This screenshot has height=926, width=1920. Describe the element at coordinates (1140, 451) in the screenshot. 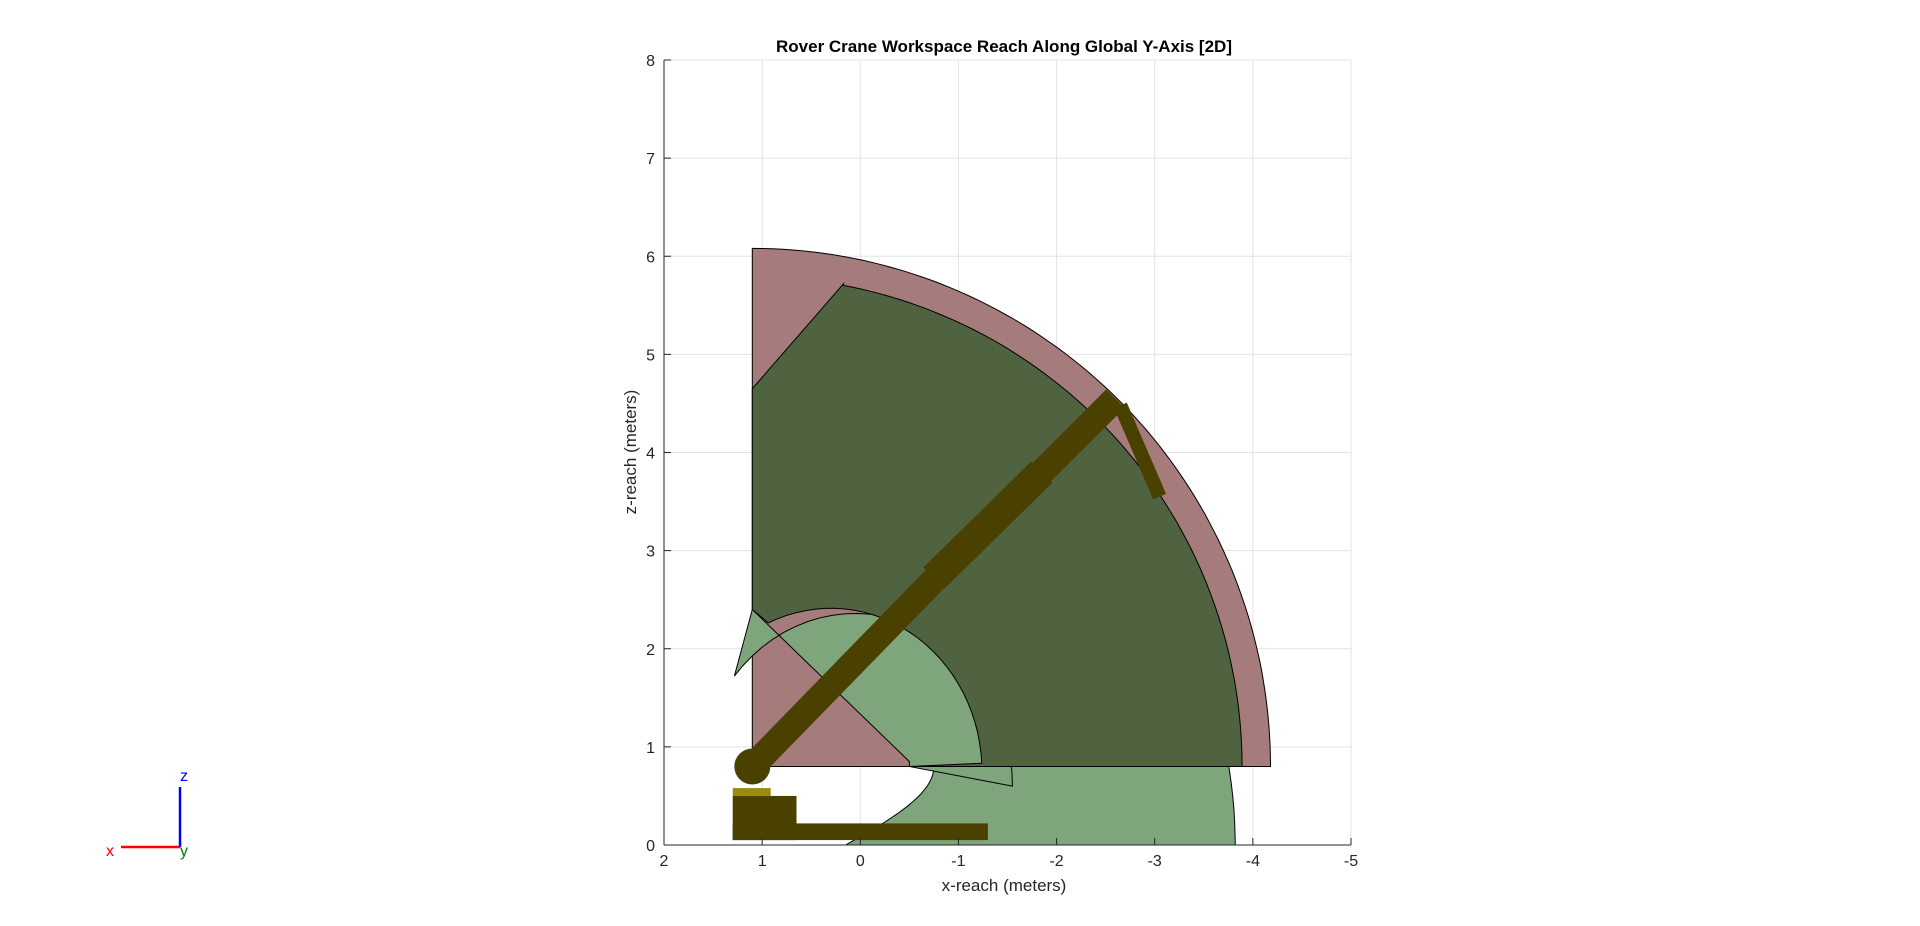

I see `boom-end-effector` at that location.